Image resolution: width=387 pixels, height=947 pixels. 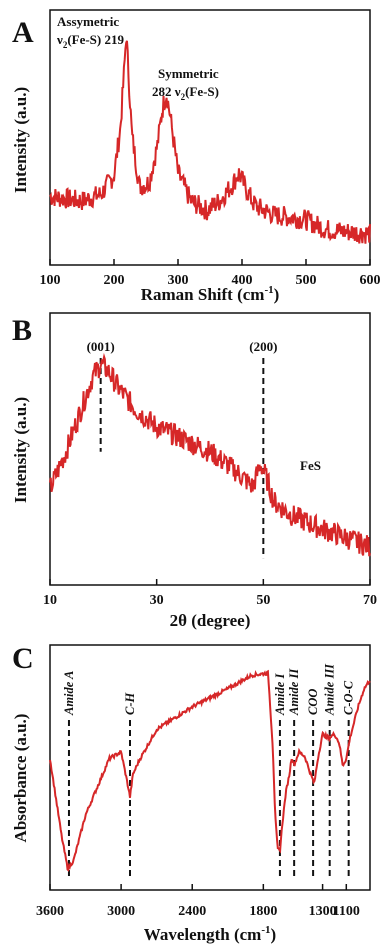 I want to click on panel-b-ylabel: Intensity (a.u.), so click(x=20, y=450).